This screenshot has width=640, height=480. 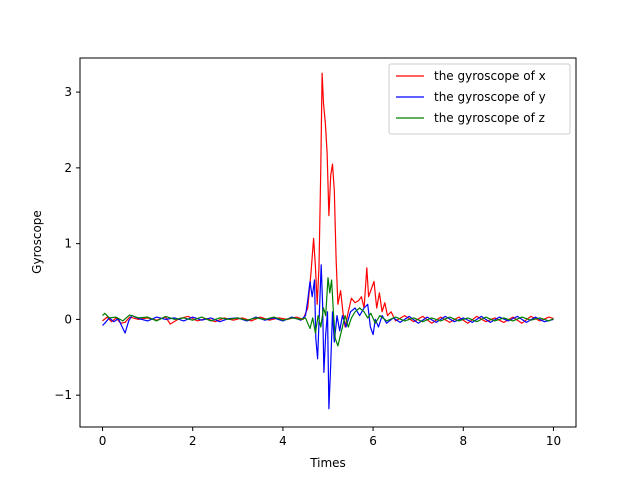 What do you see at coordinates (490, 76) in the screenshot?
I see `legend-label-0: the gyroscope of x` at bounding box center [490, 76].